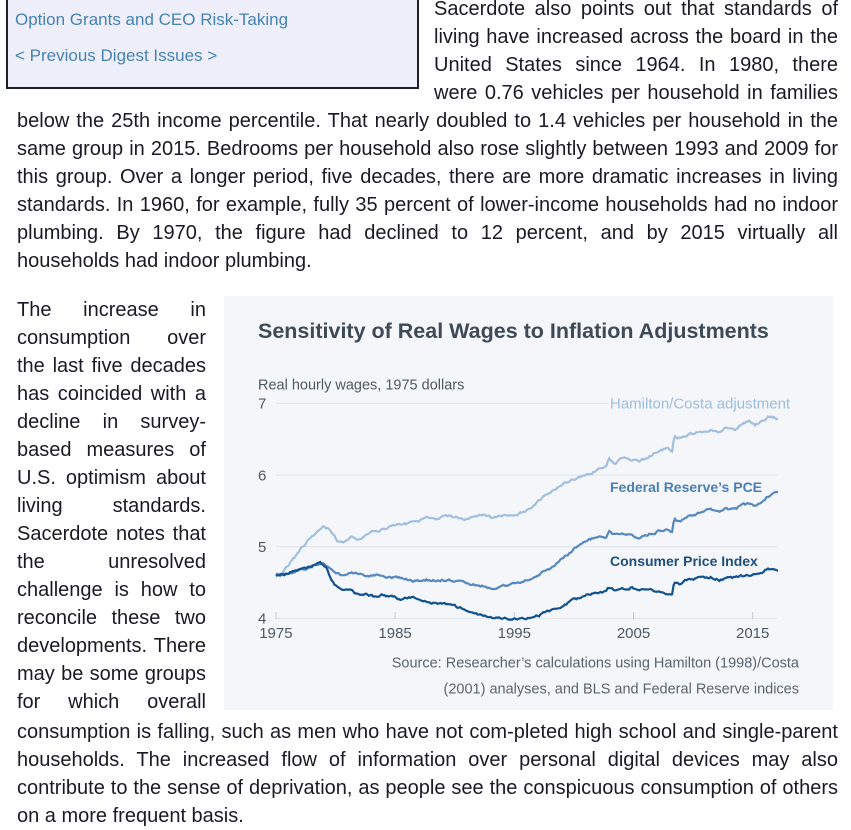 This screenshot has width=851, height=830. What do you see at coordinates (633, 633) in the screenshot?
I see `svg-text: 2005` at bounding box center [633, 633].